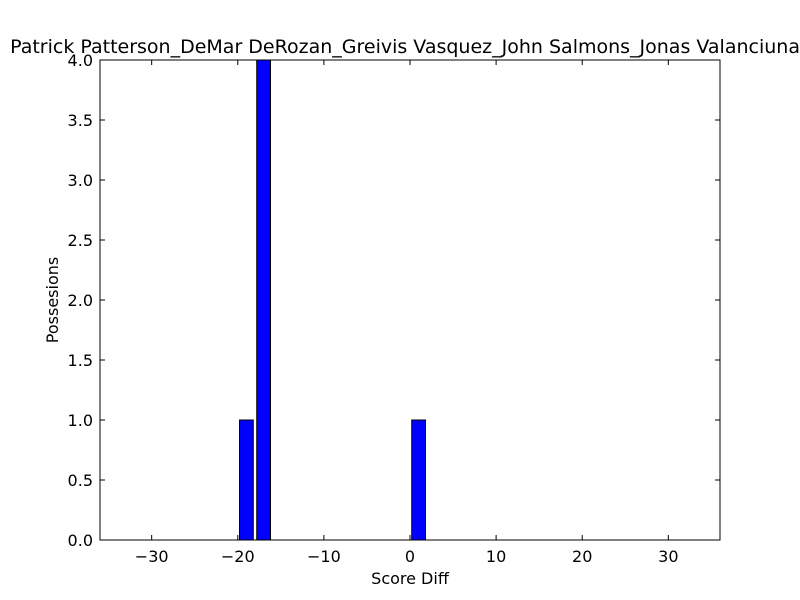 This screenshot has width=800, height=600. What do you see at coordinates (496, 556) in the screenshot?
I see `x-tick-label: 10` at bounding box center [496, 556].